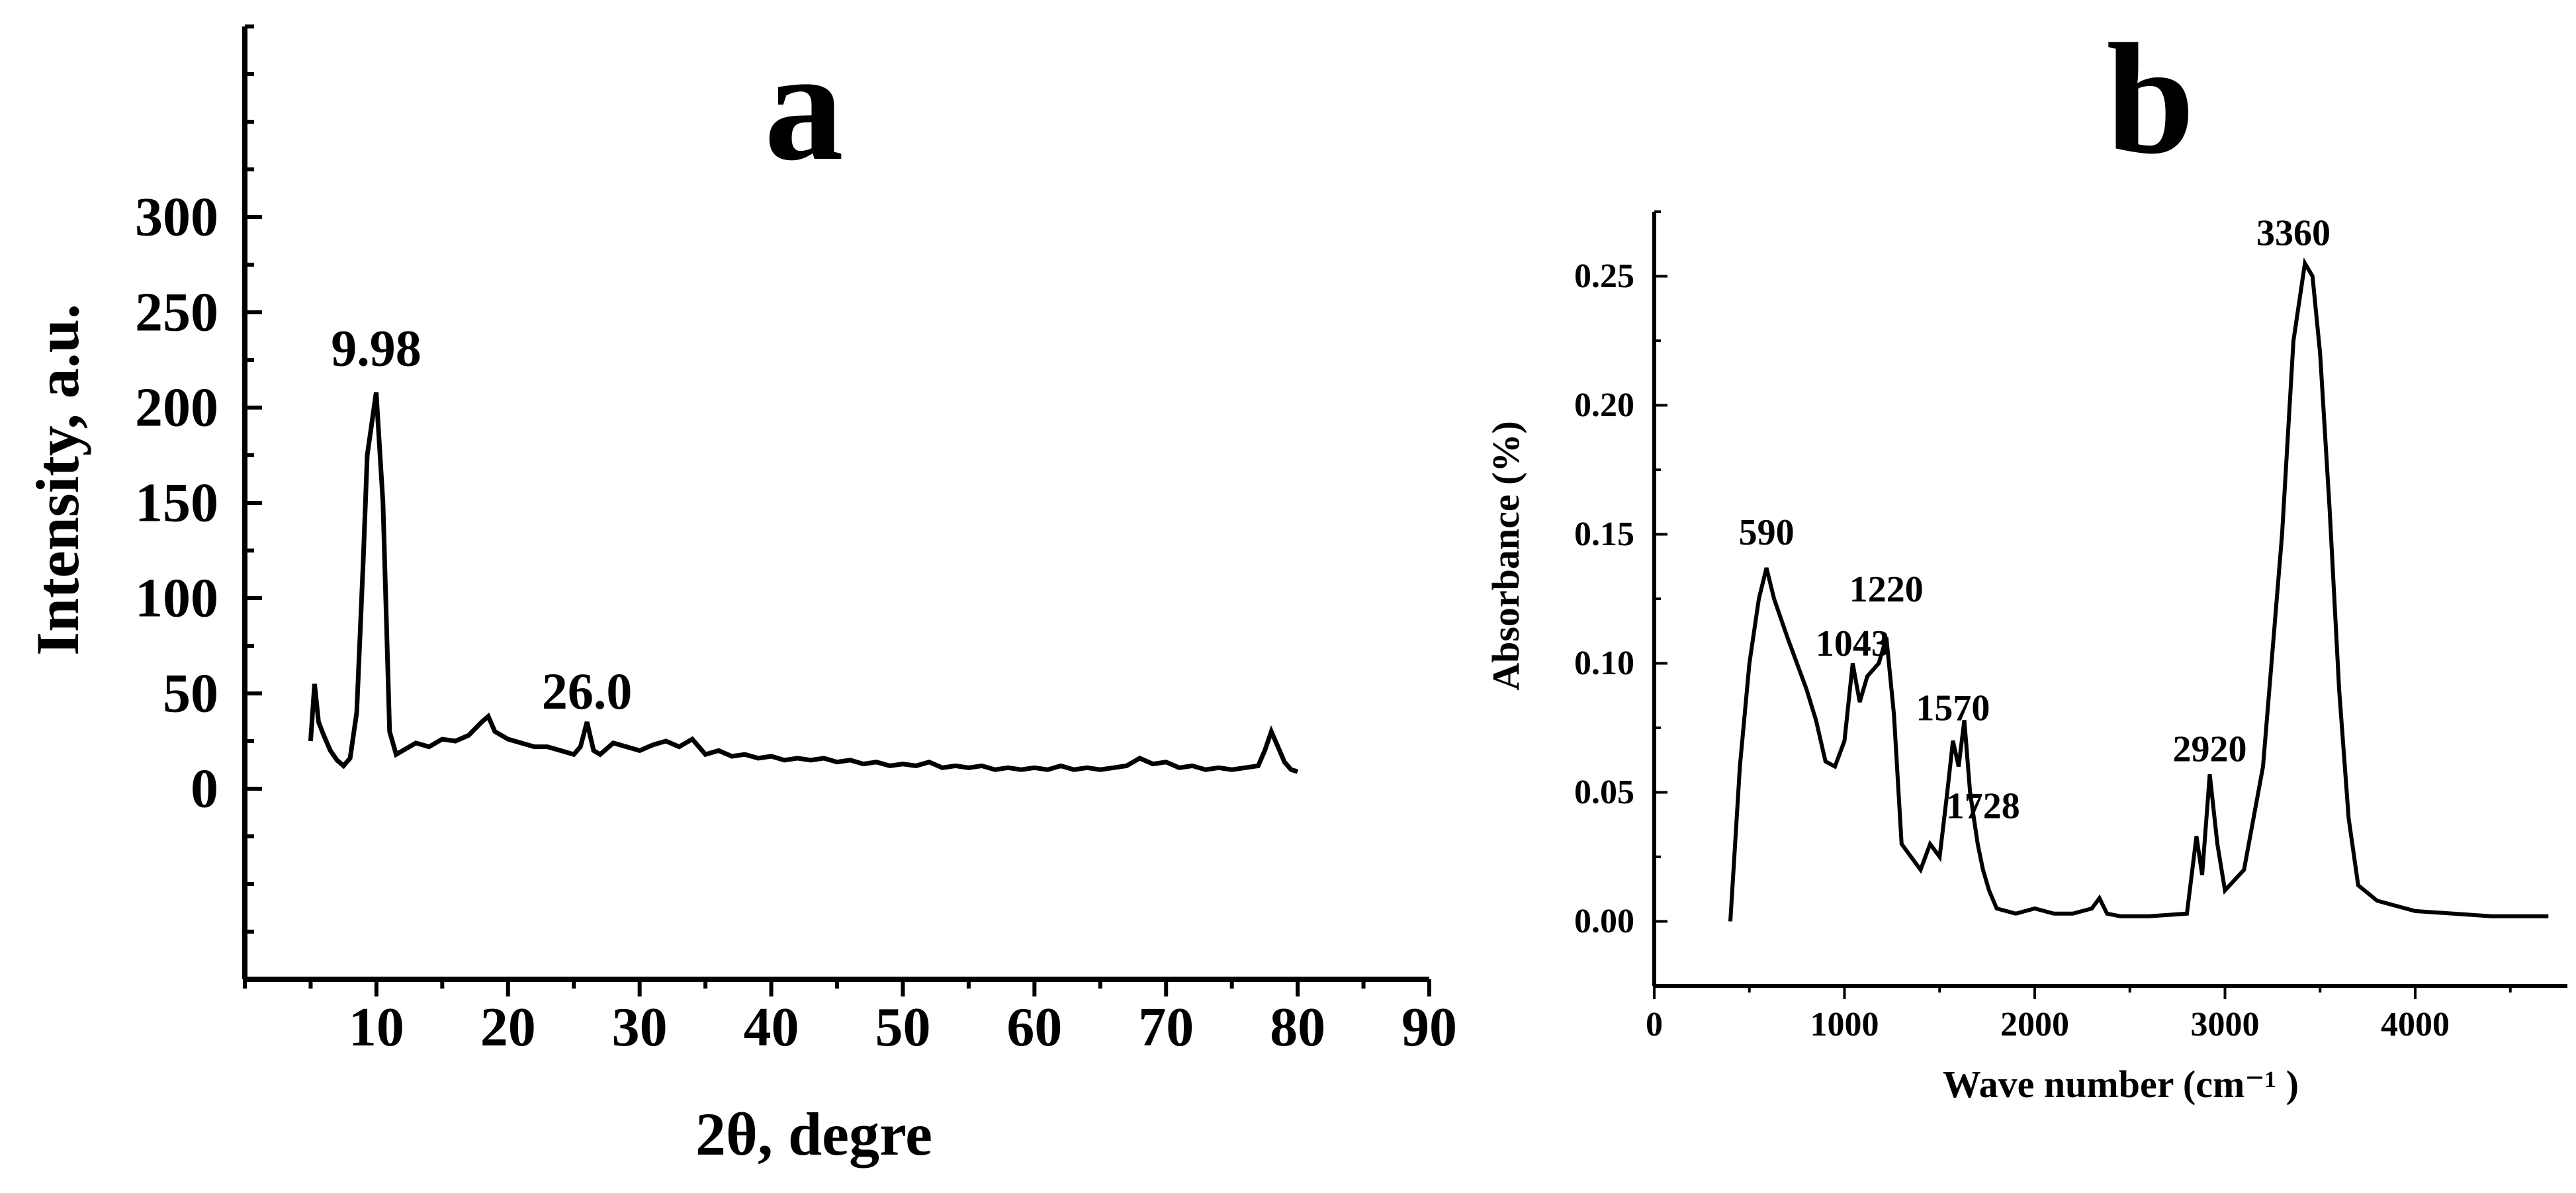 The height and width of the screenshot is (1193, 2576). What do you see at coordinates (2150, 99) in the screenshot?
I see `panel-b-label: b` at bounding box center [2150, 99].